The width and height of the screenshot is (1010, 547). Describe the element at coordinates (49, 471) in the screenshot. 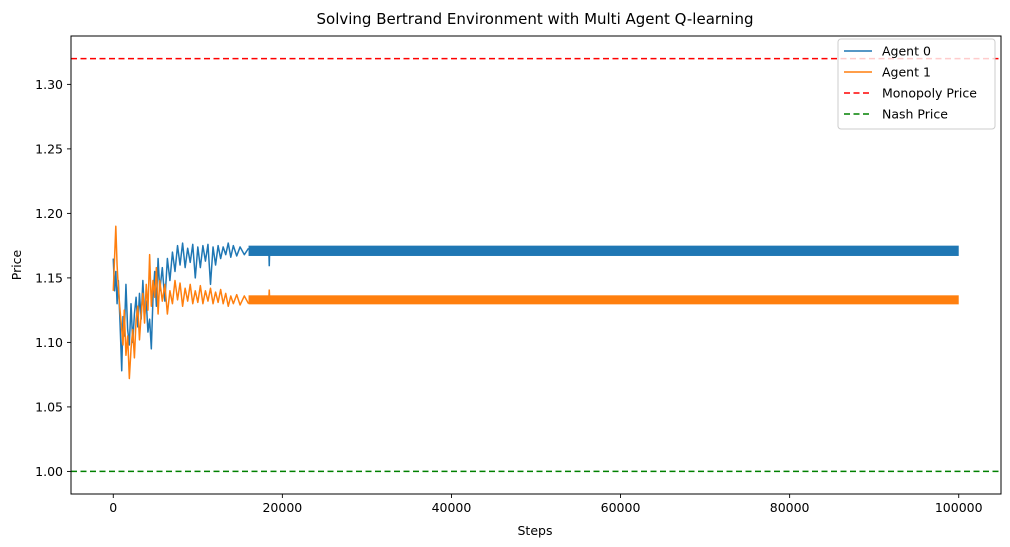

I see `y-tick-label: 1.00` at that location.